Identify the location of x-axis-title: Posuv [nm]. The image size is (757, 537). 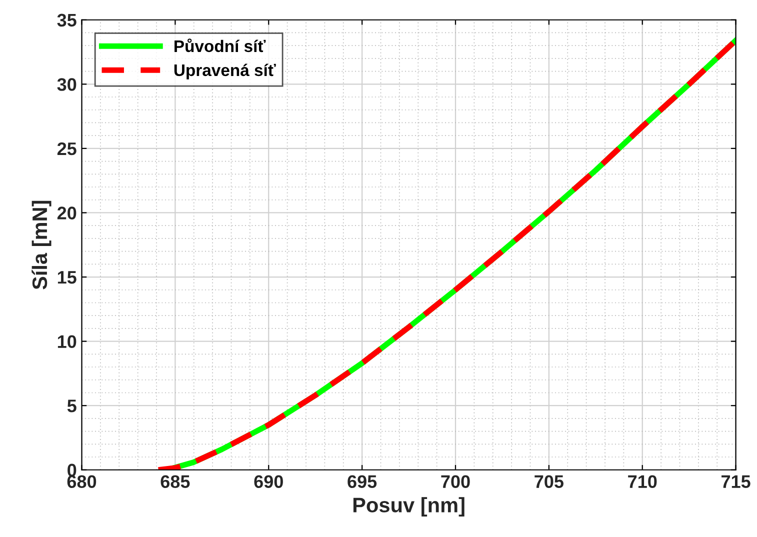
(408, 507).